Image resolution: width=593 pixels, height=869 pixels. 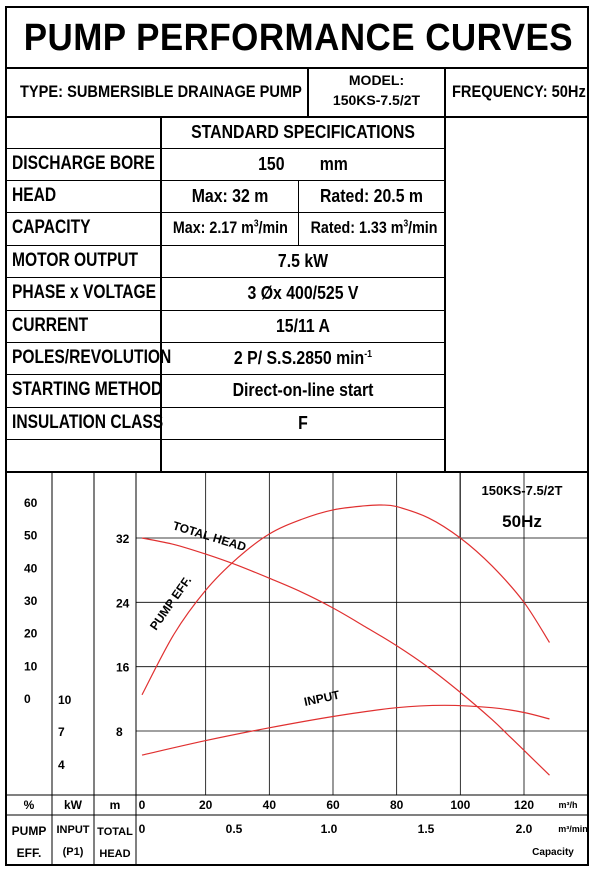 I want to click on x-unit-label: m³/h, so click(x=568, y=805).